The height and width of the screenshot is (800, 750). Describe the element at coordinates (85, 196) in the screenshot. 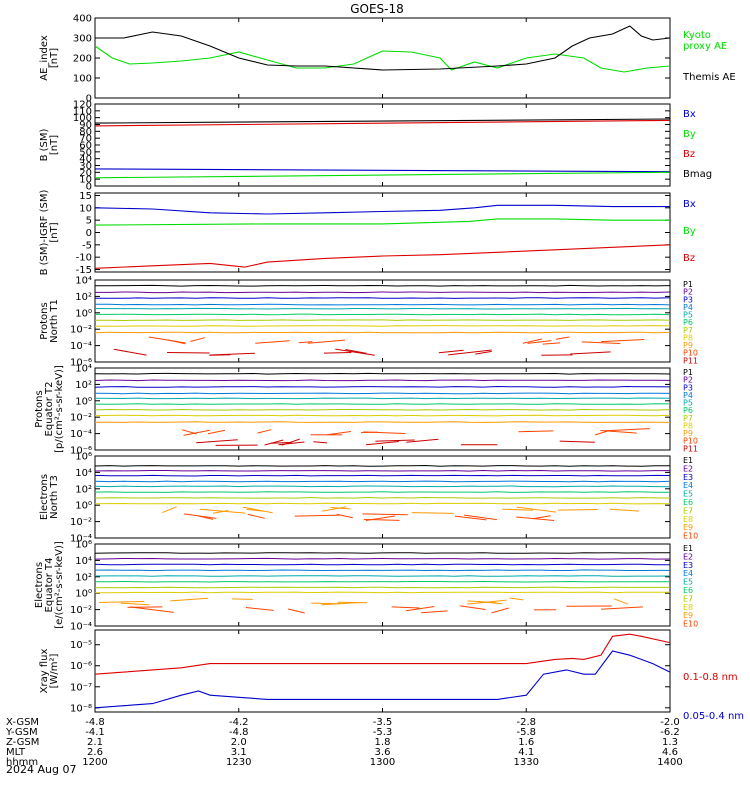

I see `y-tick-label: 15` at that location.